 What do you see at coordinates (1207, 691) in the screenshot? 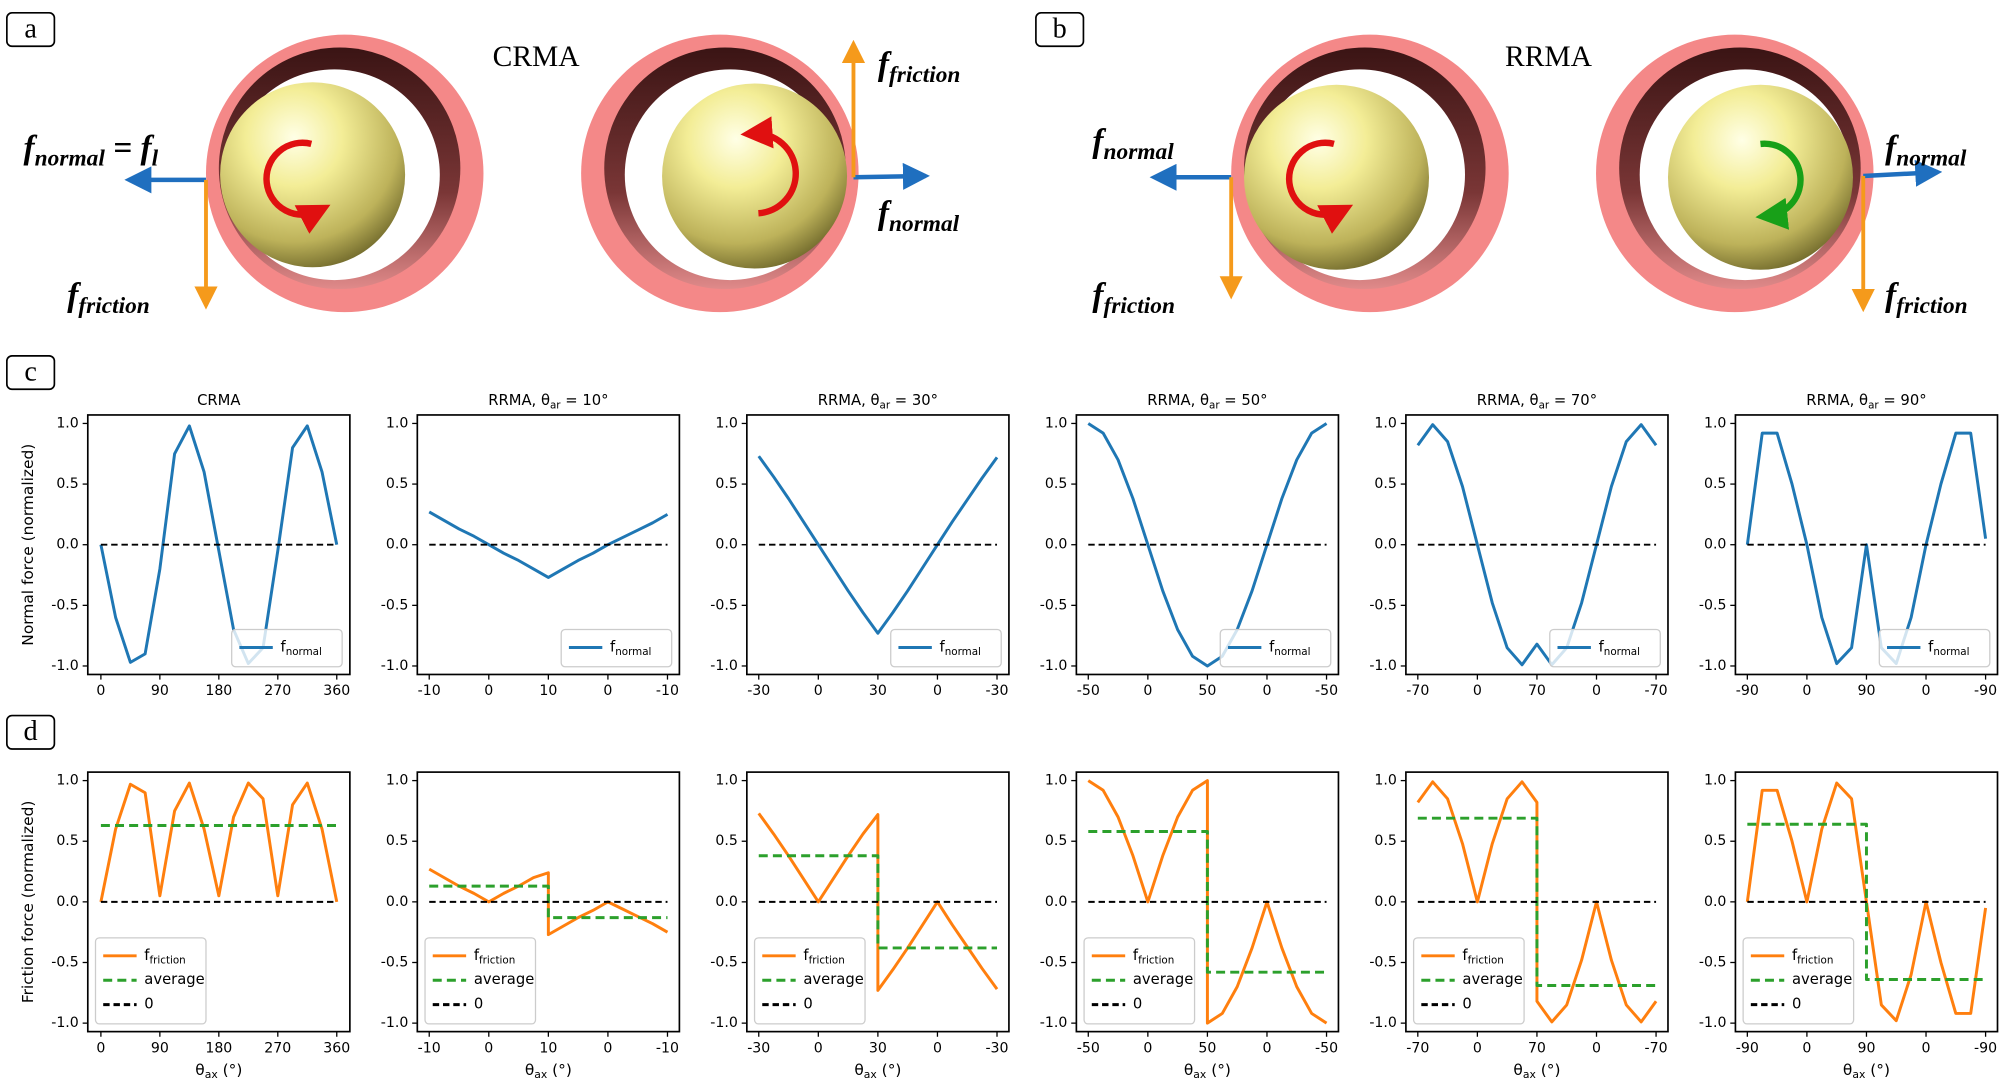
I see `x-tick-label: 50` at bounding box center [1207, 691].